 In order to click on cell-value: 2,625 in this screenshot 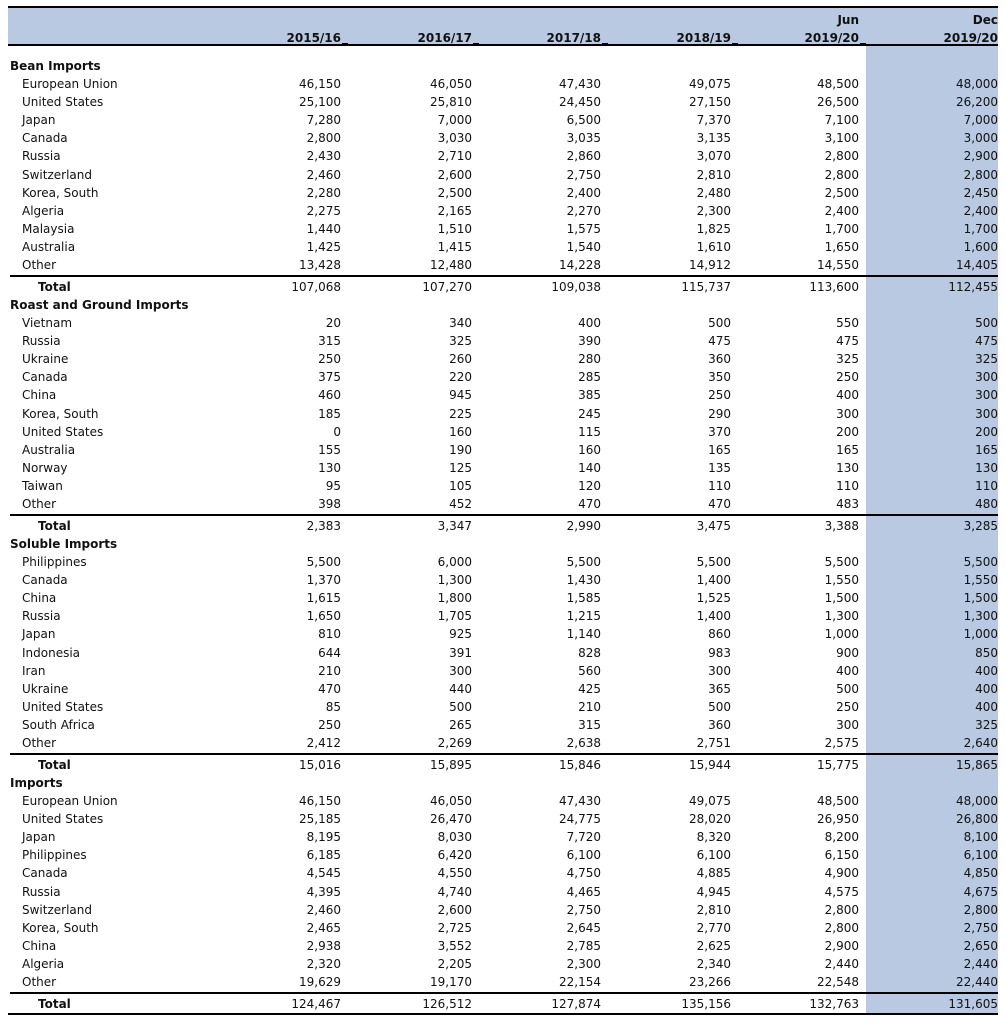, I will do `click(713, 945)`.